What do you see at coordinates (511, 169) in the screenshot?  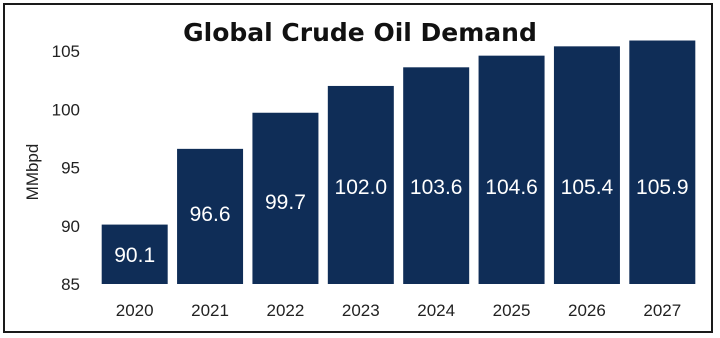 I see `bar-2025` at bounding box center [511, 169].